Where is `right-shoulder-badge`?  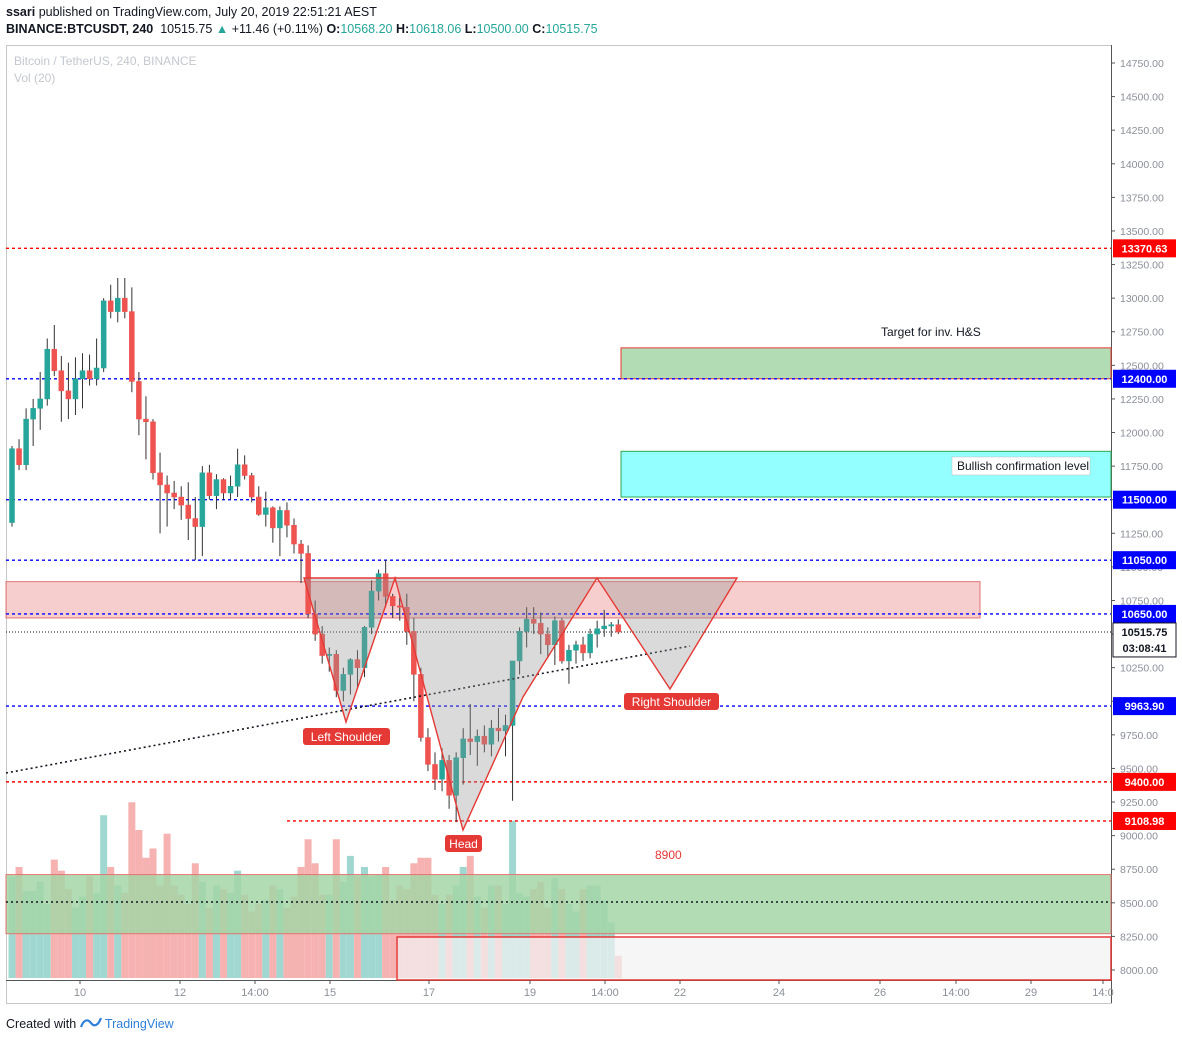
right-shoulder-badge is located at coordinates (671, 701).